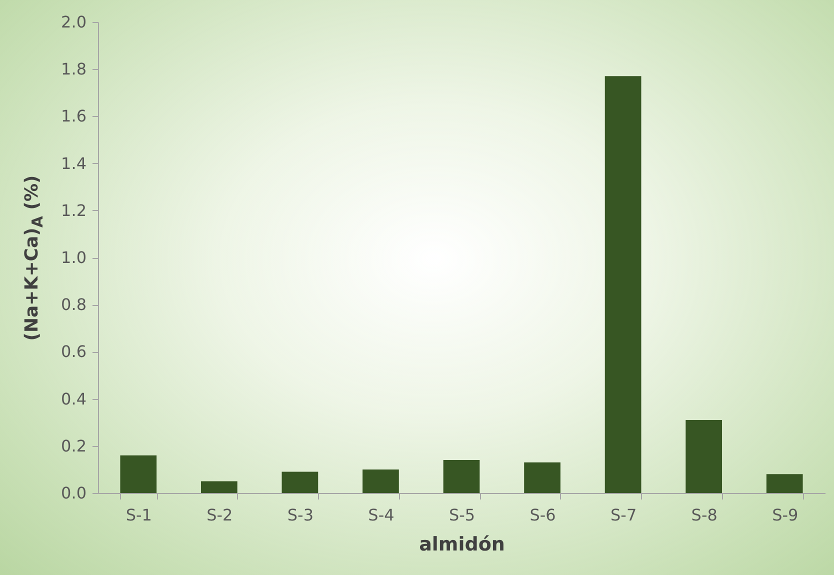 This screenshot has height=575, width=834. Describe the element at coordinates (73, 493) in the screenshot. I see `y-tick-label: 0.0` at that location.